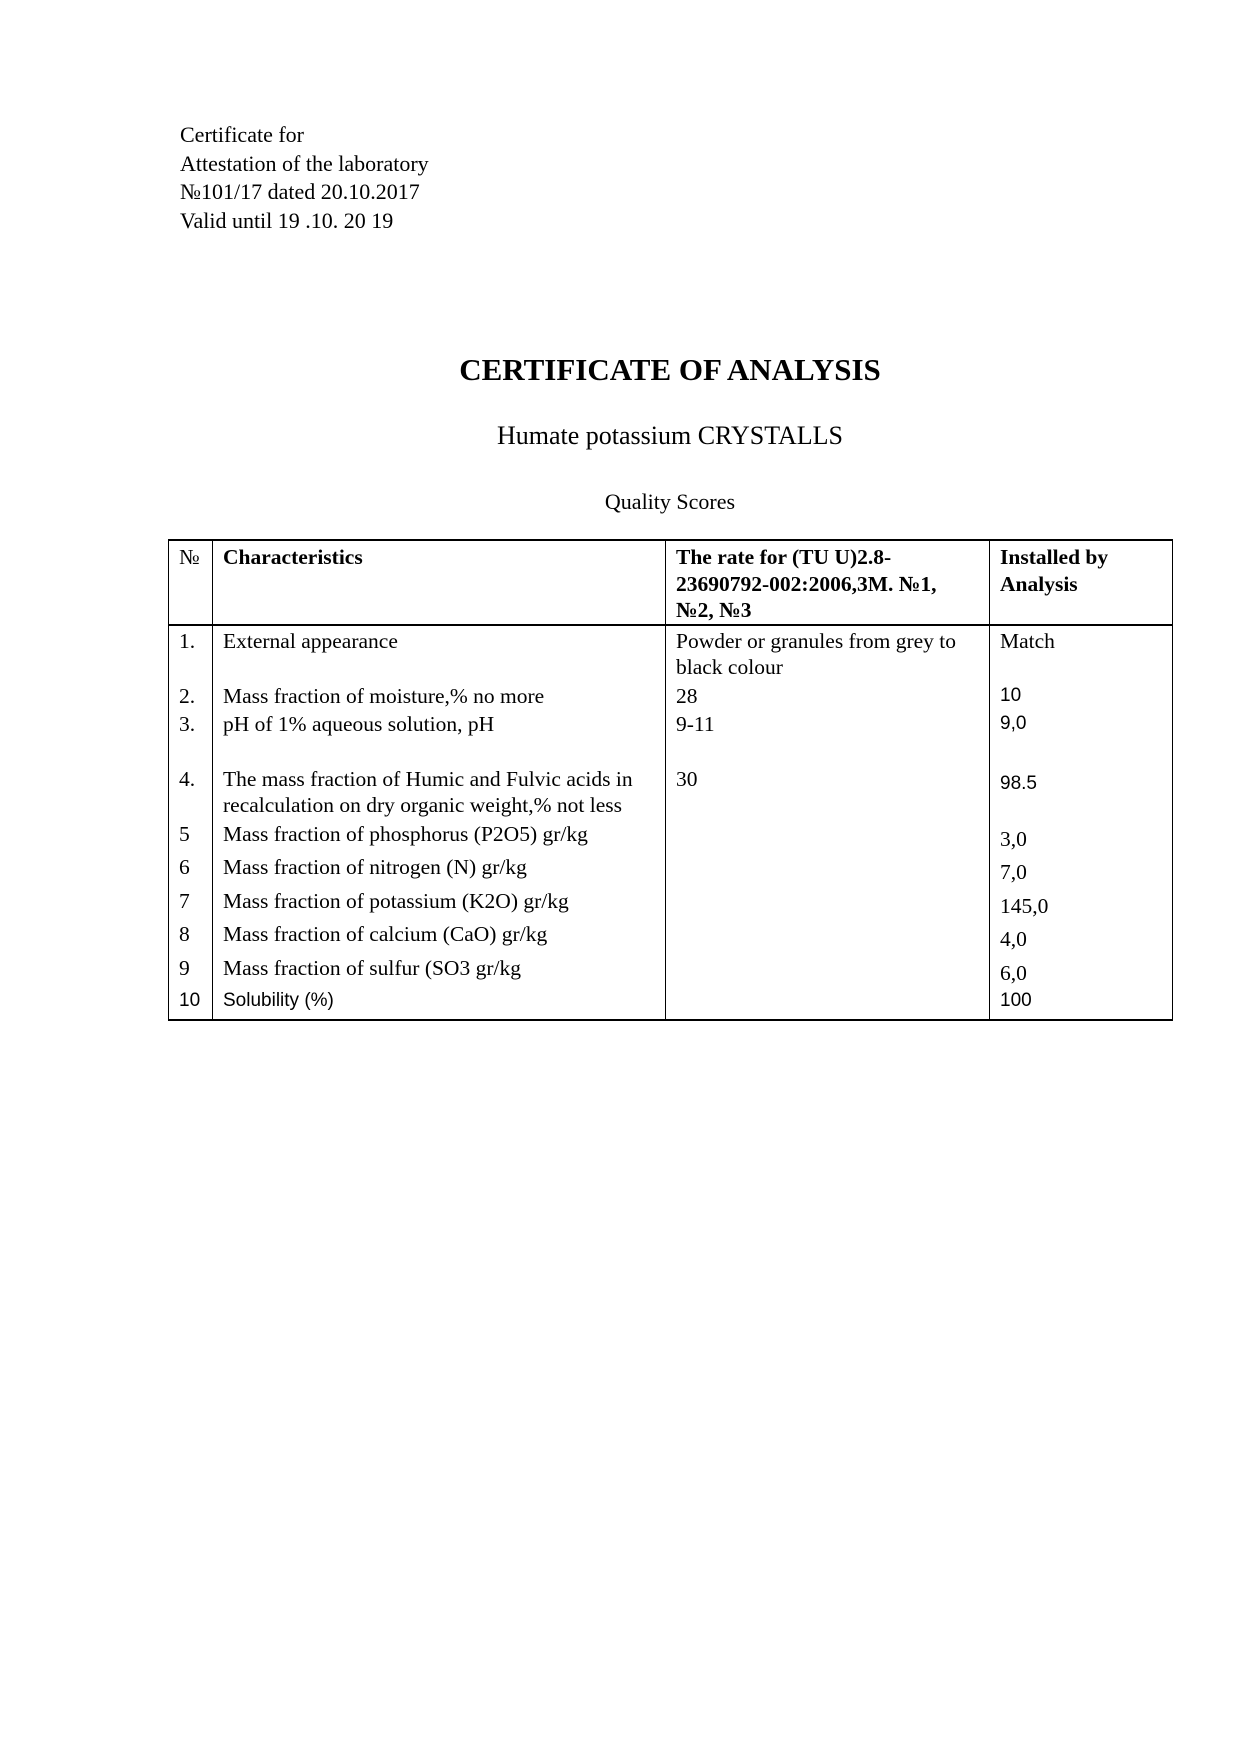 This screenshot has height=1753, width=1240. What do you see at coordinates (439, 1003) in the screenshot?
I see `row-characteristic: Solubility (%)` at bounding box center [439, 1003].